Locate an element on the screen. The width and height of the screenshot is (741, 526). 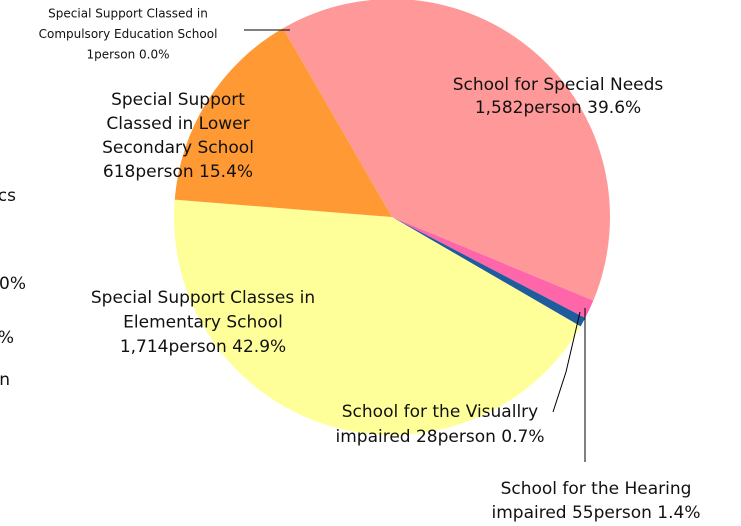
slice-label: 1,714person 42.9% is located at coordinates (203, 347).